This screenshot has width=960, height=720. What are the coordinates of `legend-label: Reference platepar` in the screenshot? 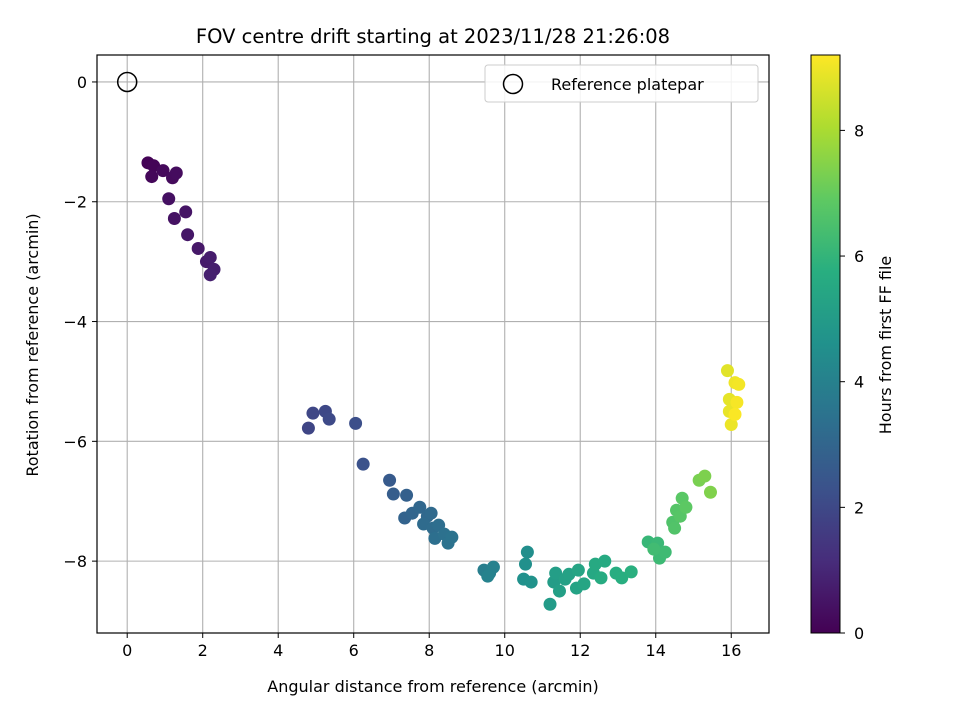 It's located at (627, 84).